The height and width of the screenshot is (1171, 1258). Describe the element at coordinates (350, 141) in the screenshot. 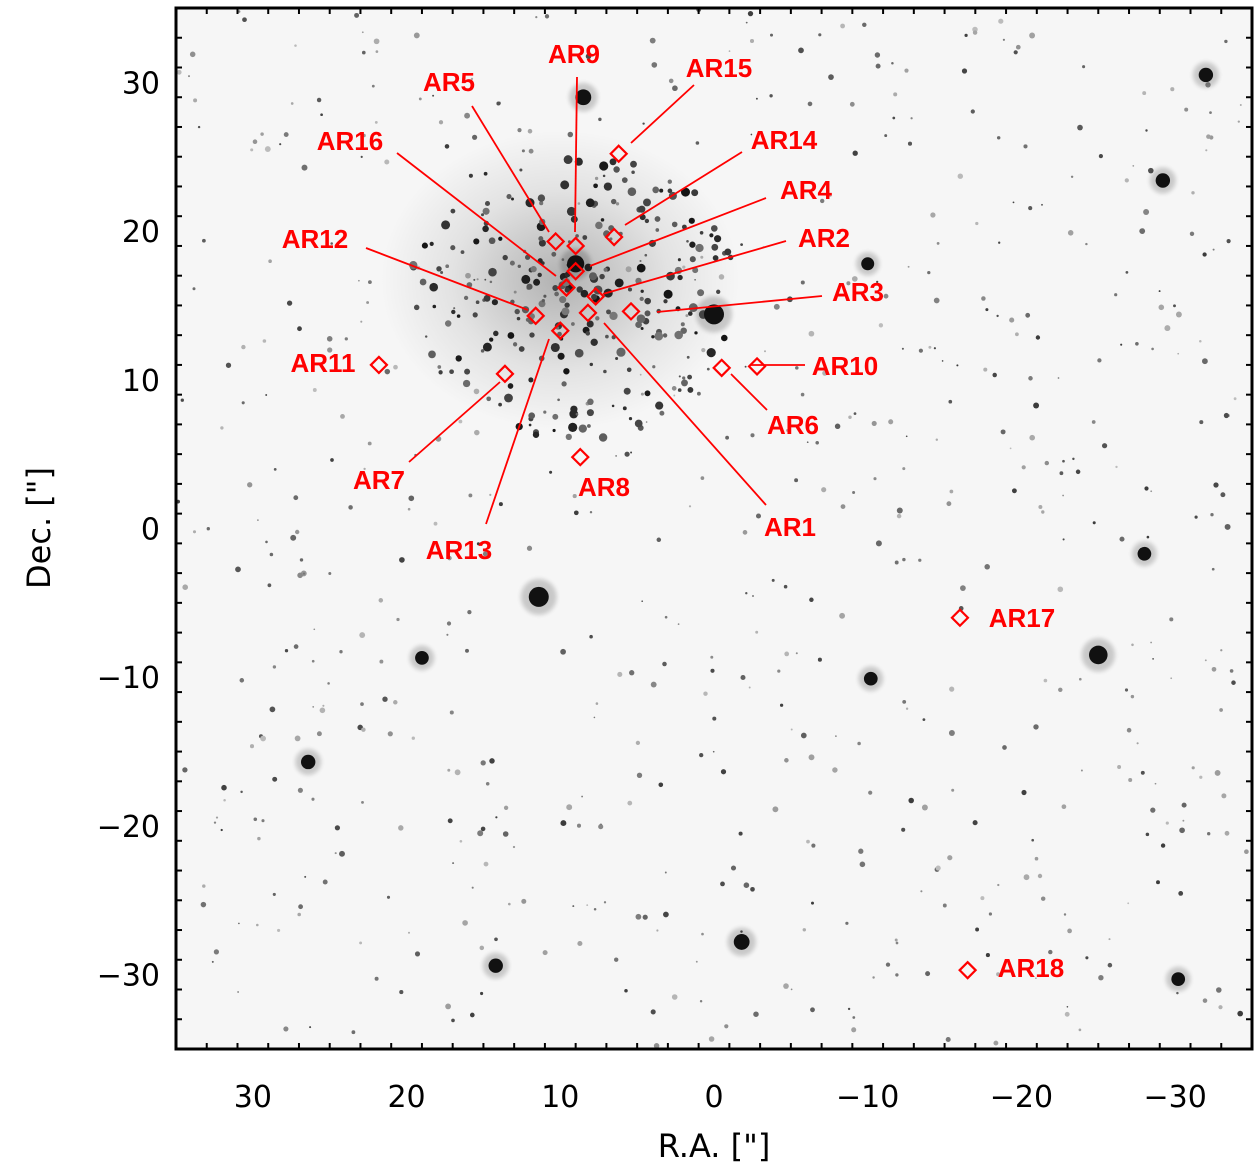

I see `ar-label: AR16` at that location.